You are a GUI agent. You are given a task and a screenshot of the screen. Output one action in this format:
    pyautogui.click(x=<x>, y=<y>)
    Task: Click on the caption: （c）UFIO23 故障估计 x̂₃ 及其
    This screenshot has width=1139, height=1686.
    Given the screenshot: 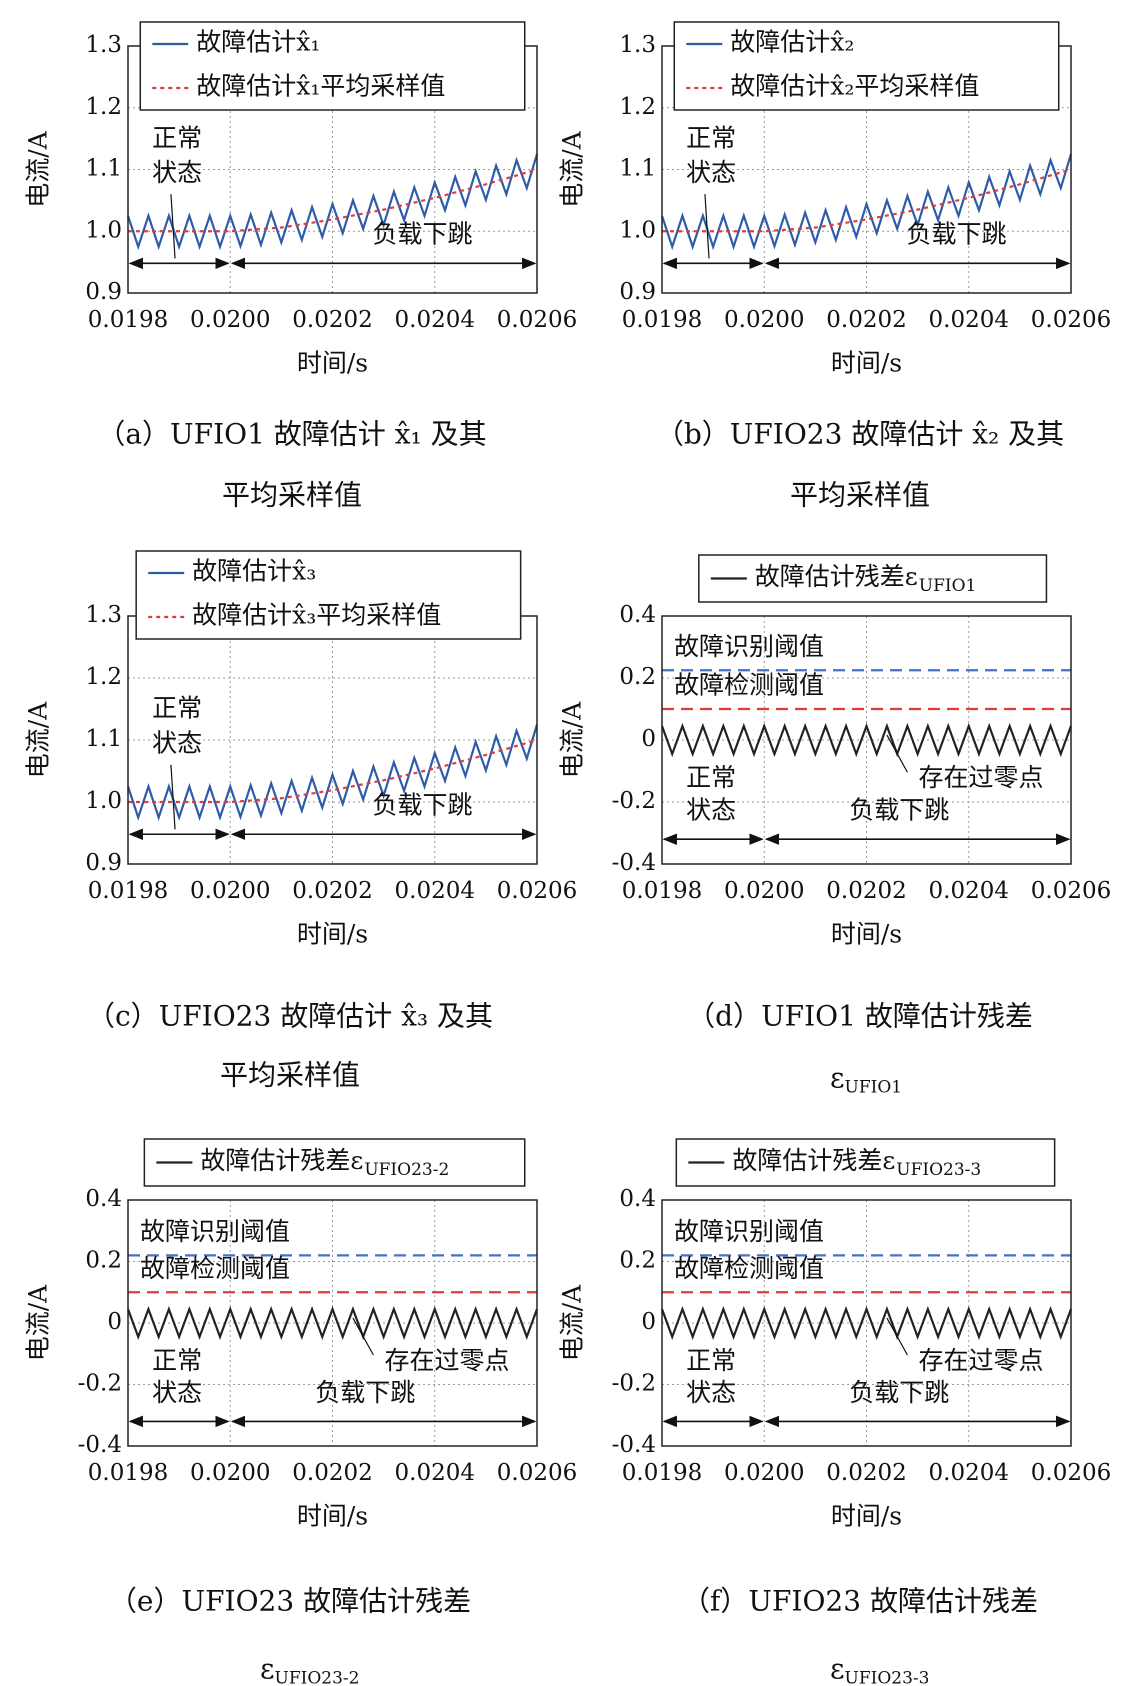 What is the action you would take?
    pyautogui.click(x=290, y=1016)
    